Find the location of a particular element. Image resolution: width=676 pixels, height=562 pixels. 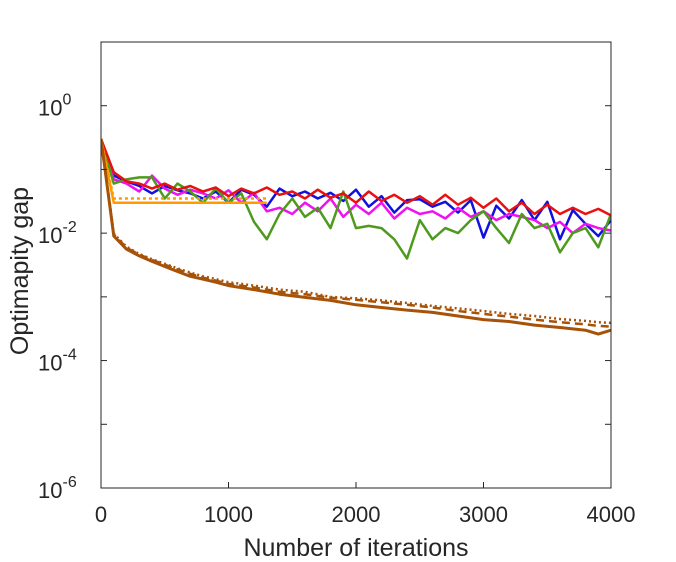

x-tick-label: 0 is located at coordinates (101, 514).